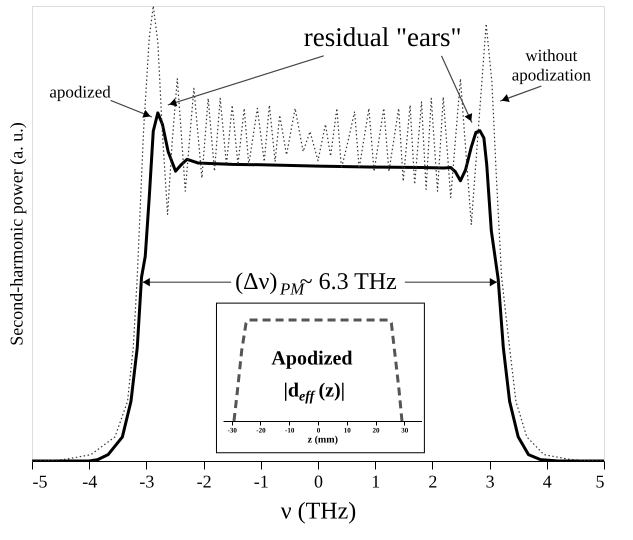  What do you see at coordinates (261, 482) in the screenshot?
I see `x-tick-label: -1` at bounding box center [261, 482].